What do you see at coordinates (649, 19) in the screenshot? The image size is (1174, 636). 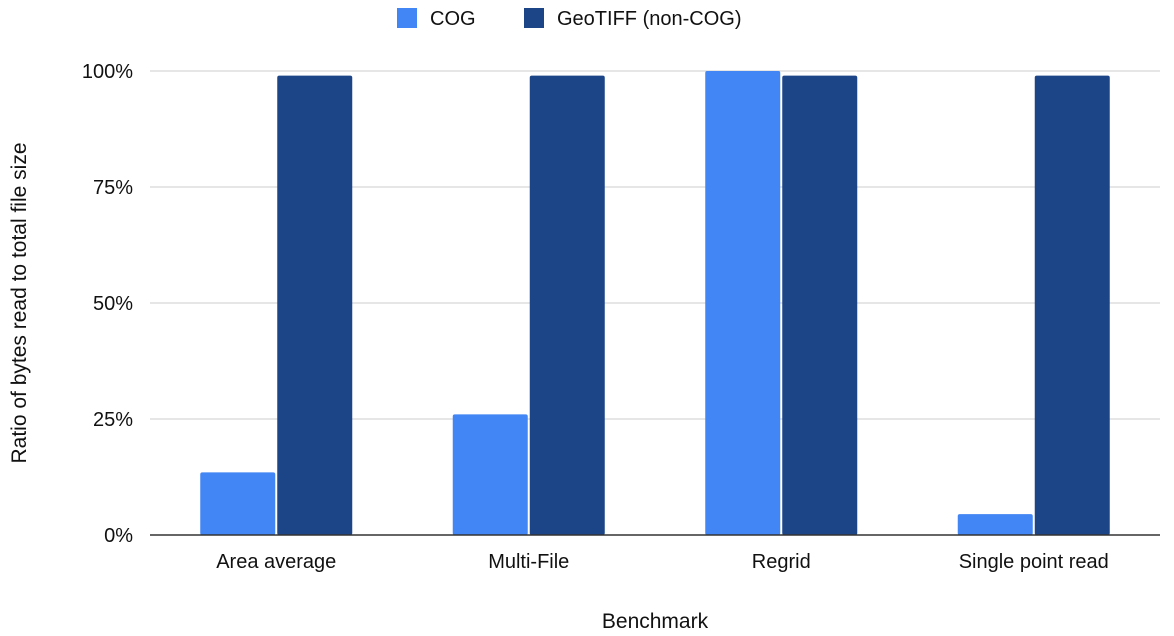 I see `legend-label-geotiff: GeoTIFF (non-COG)` at bounding box center [649, 19].